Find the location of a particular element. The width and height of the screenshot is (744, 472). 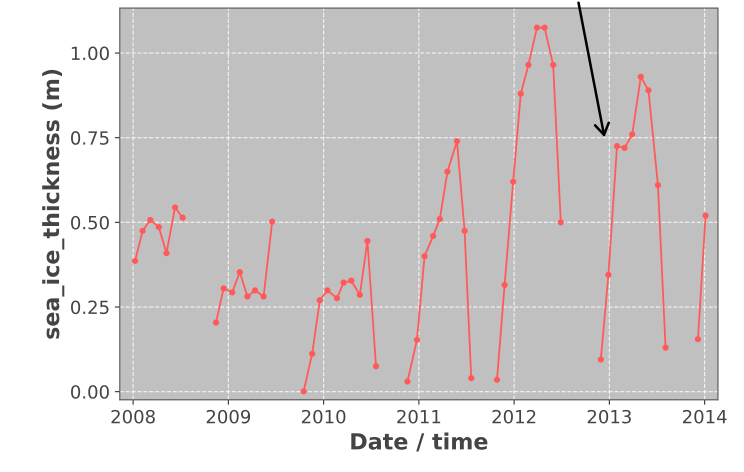

x-axis-title: Date / time is located at coordinates (419, 442).